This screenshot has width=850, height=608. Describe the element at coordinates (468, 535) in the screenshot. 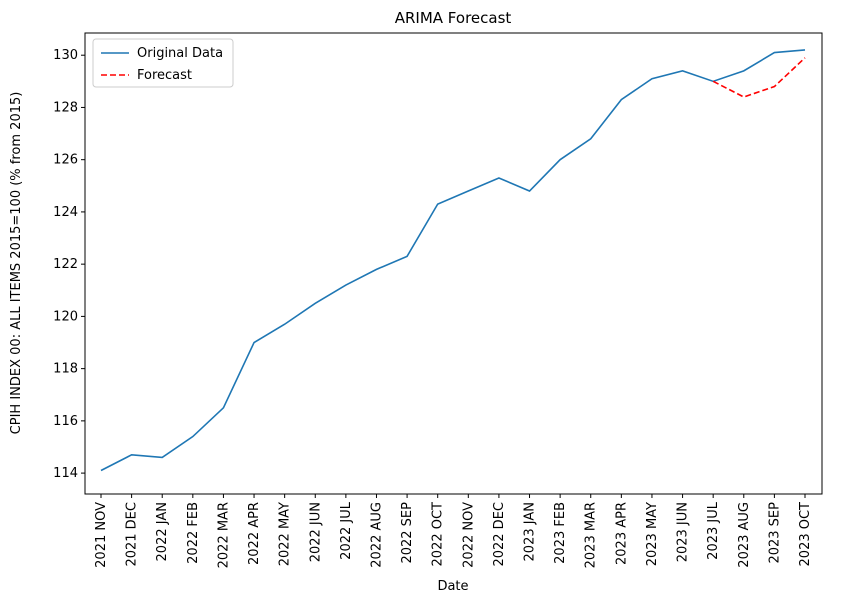

I see `x-tick-label: 2022 NOV` at that location.